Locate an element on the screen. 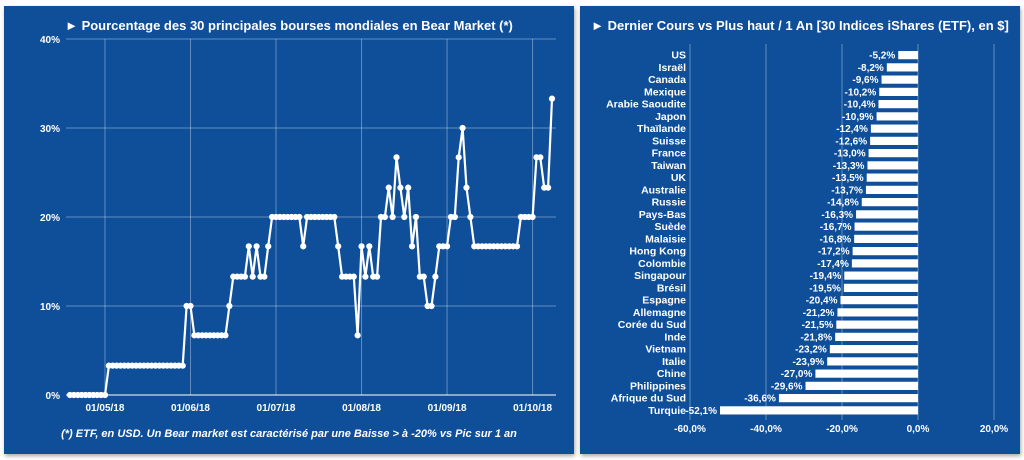 The image size is (1024, 460). bar-value-label: -10,2% is located at coordinates (861, 92).